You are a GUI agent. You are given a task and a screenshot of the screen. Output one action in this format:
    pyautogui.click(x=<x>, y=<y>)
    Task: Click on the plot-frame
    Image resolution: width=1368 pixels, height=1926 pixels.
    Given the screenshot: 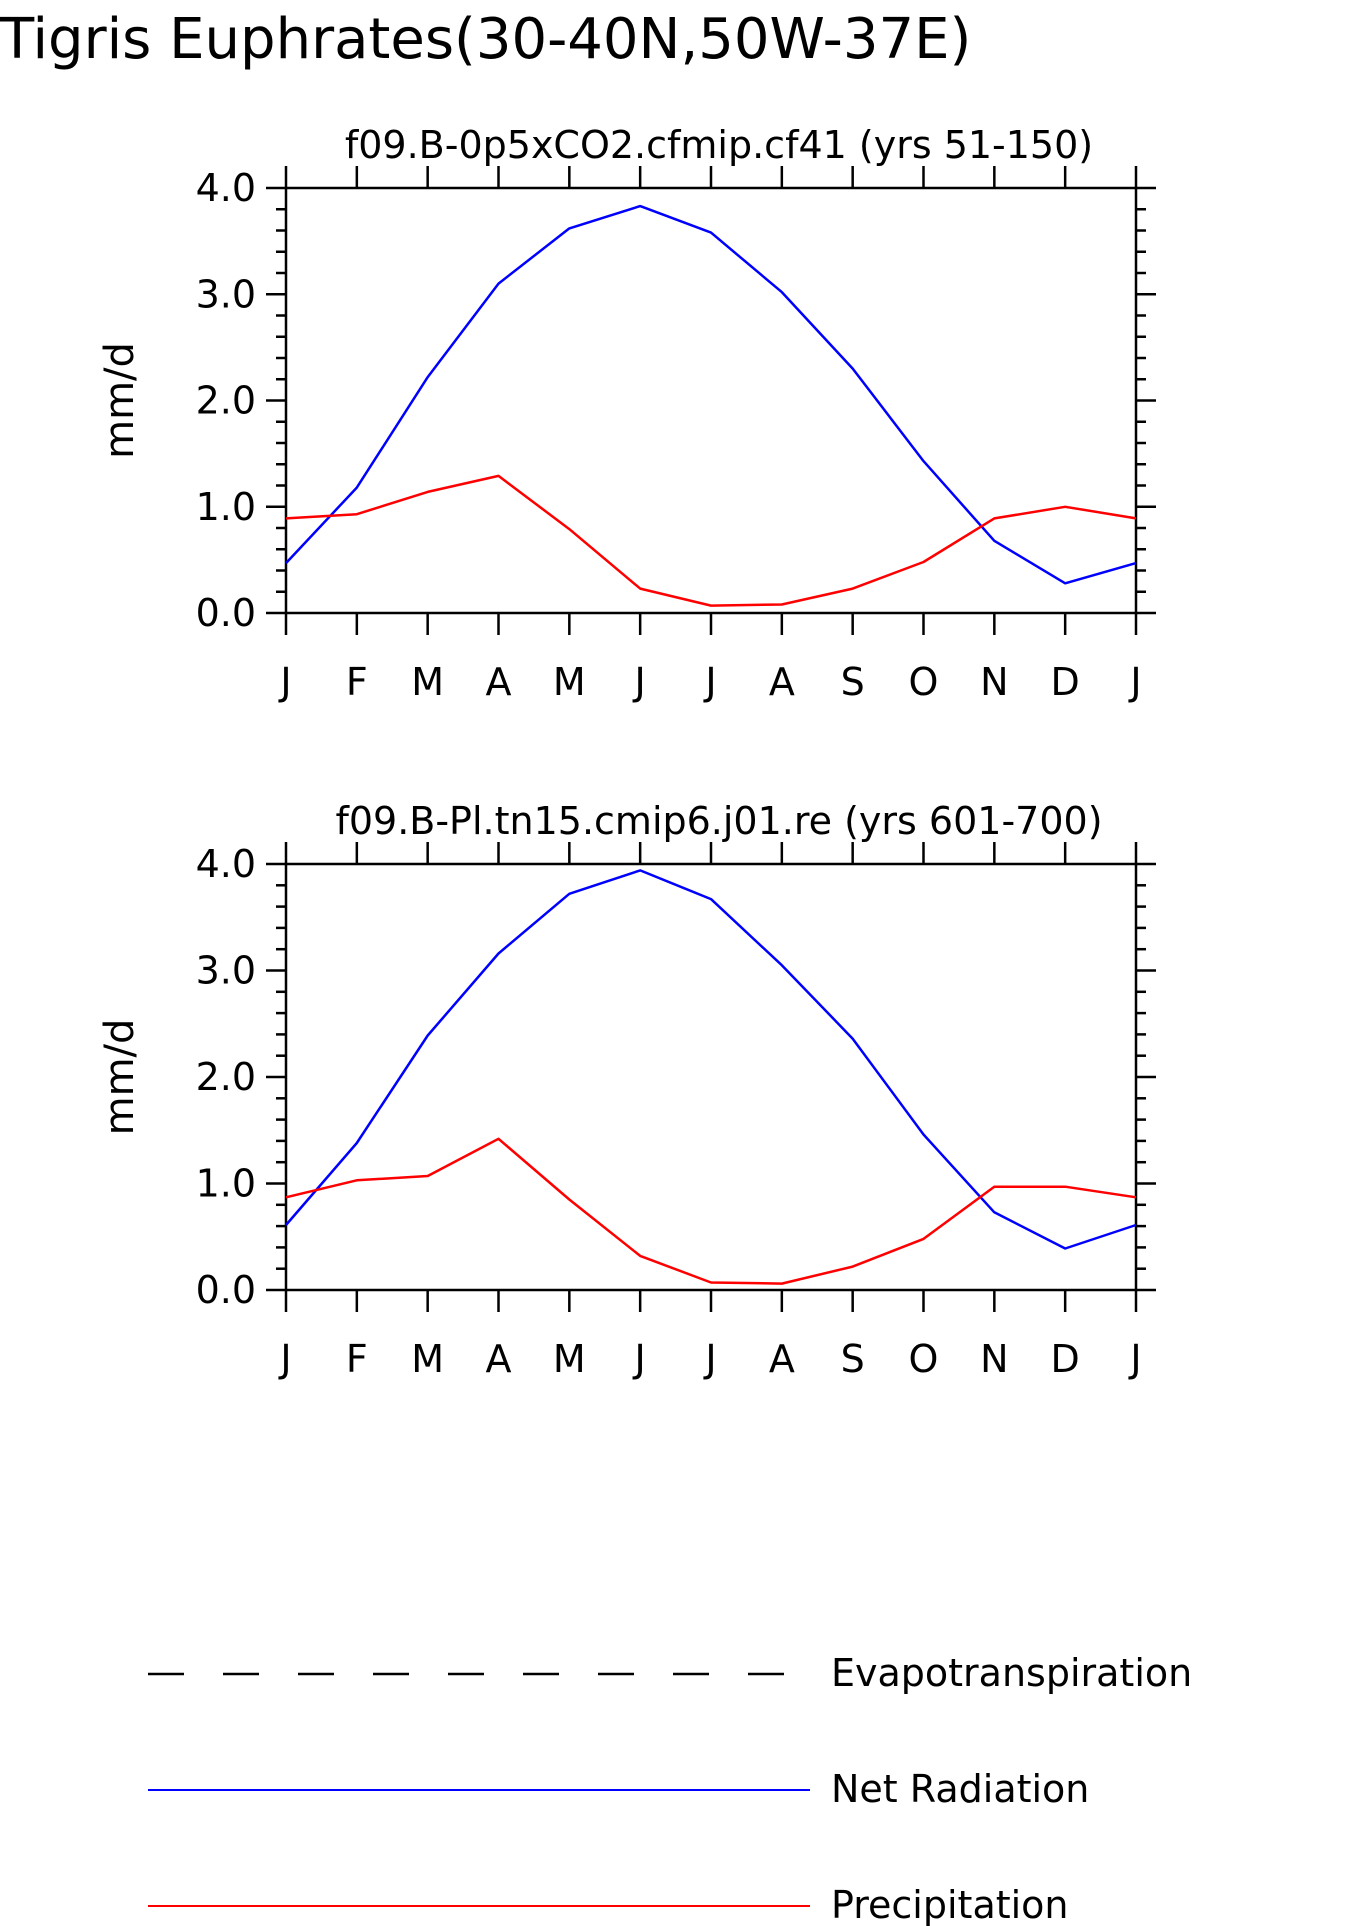 What is the action you would take?
    pyautogui.click(x=711, y=1077)
    